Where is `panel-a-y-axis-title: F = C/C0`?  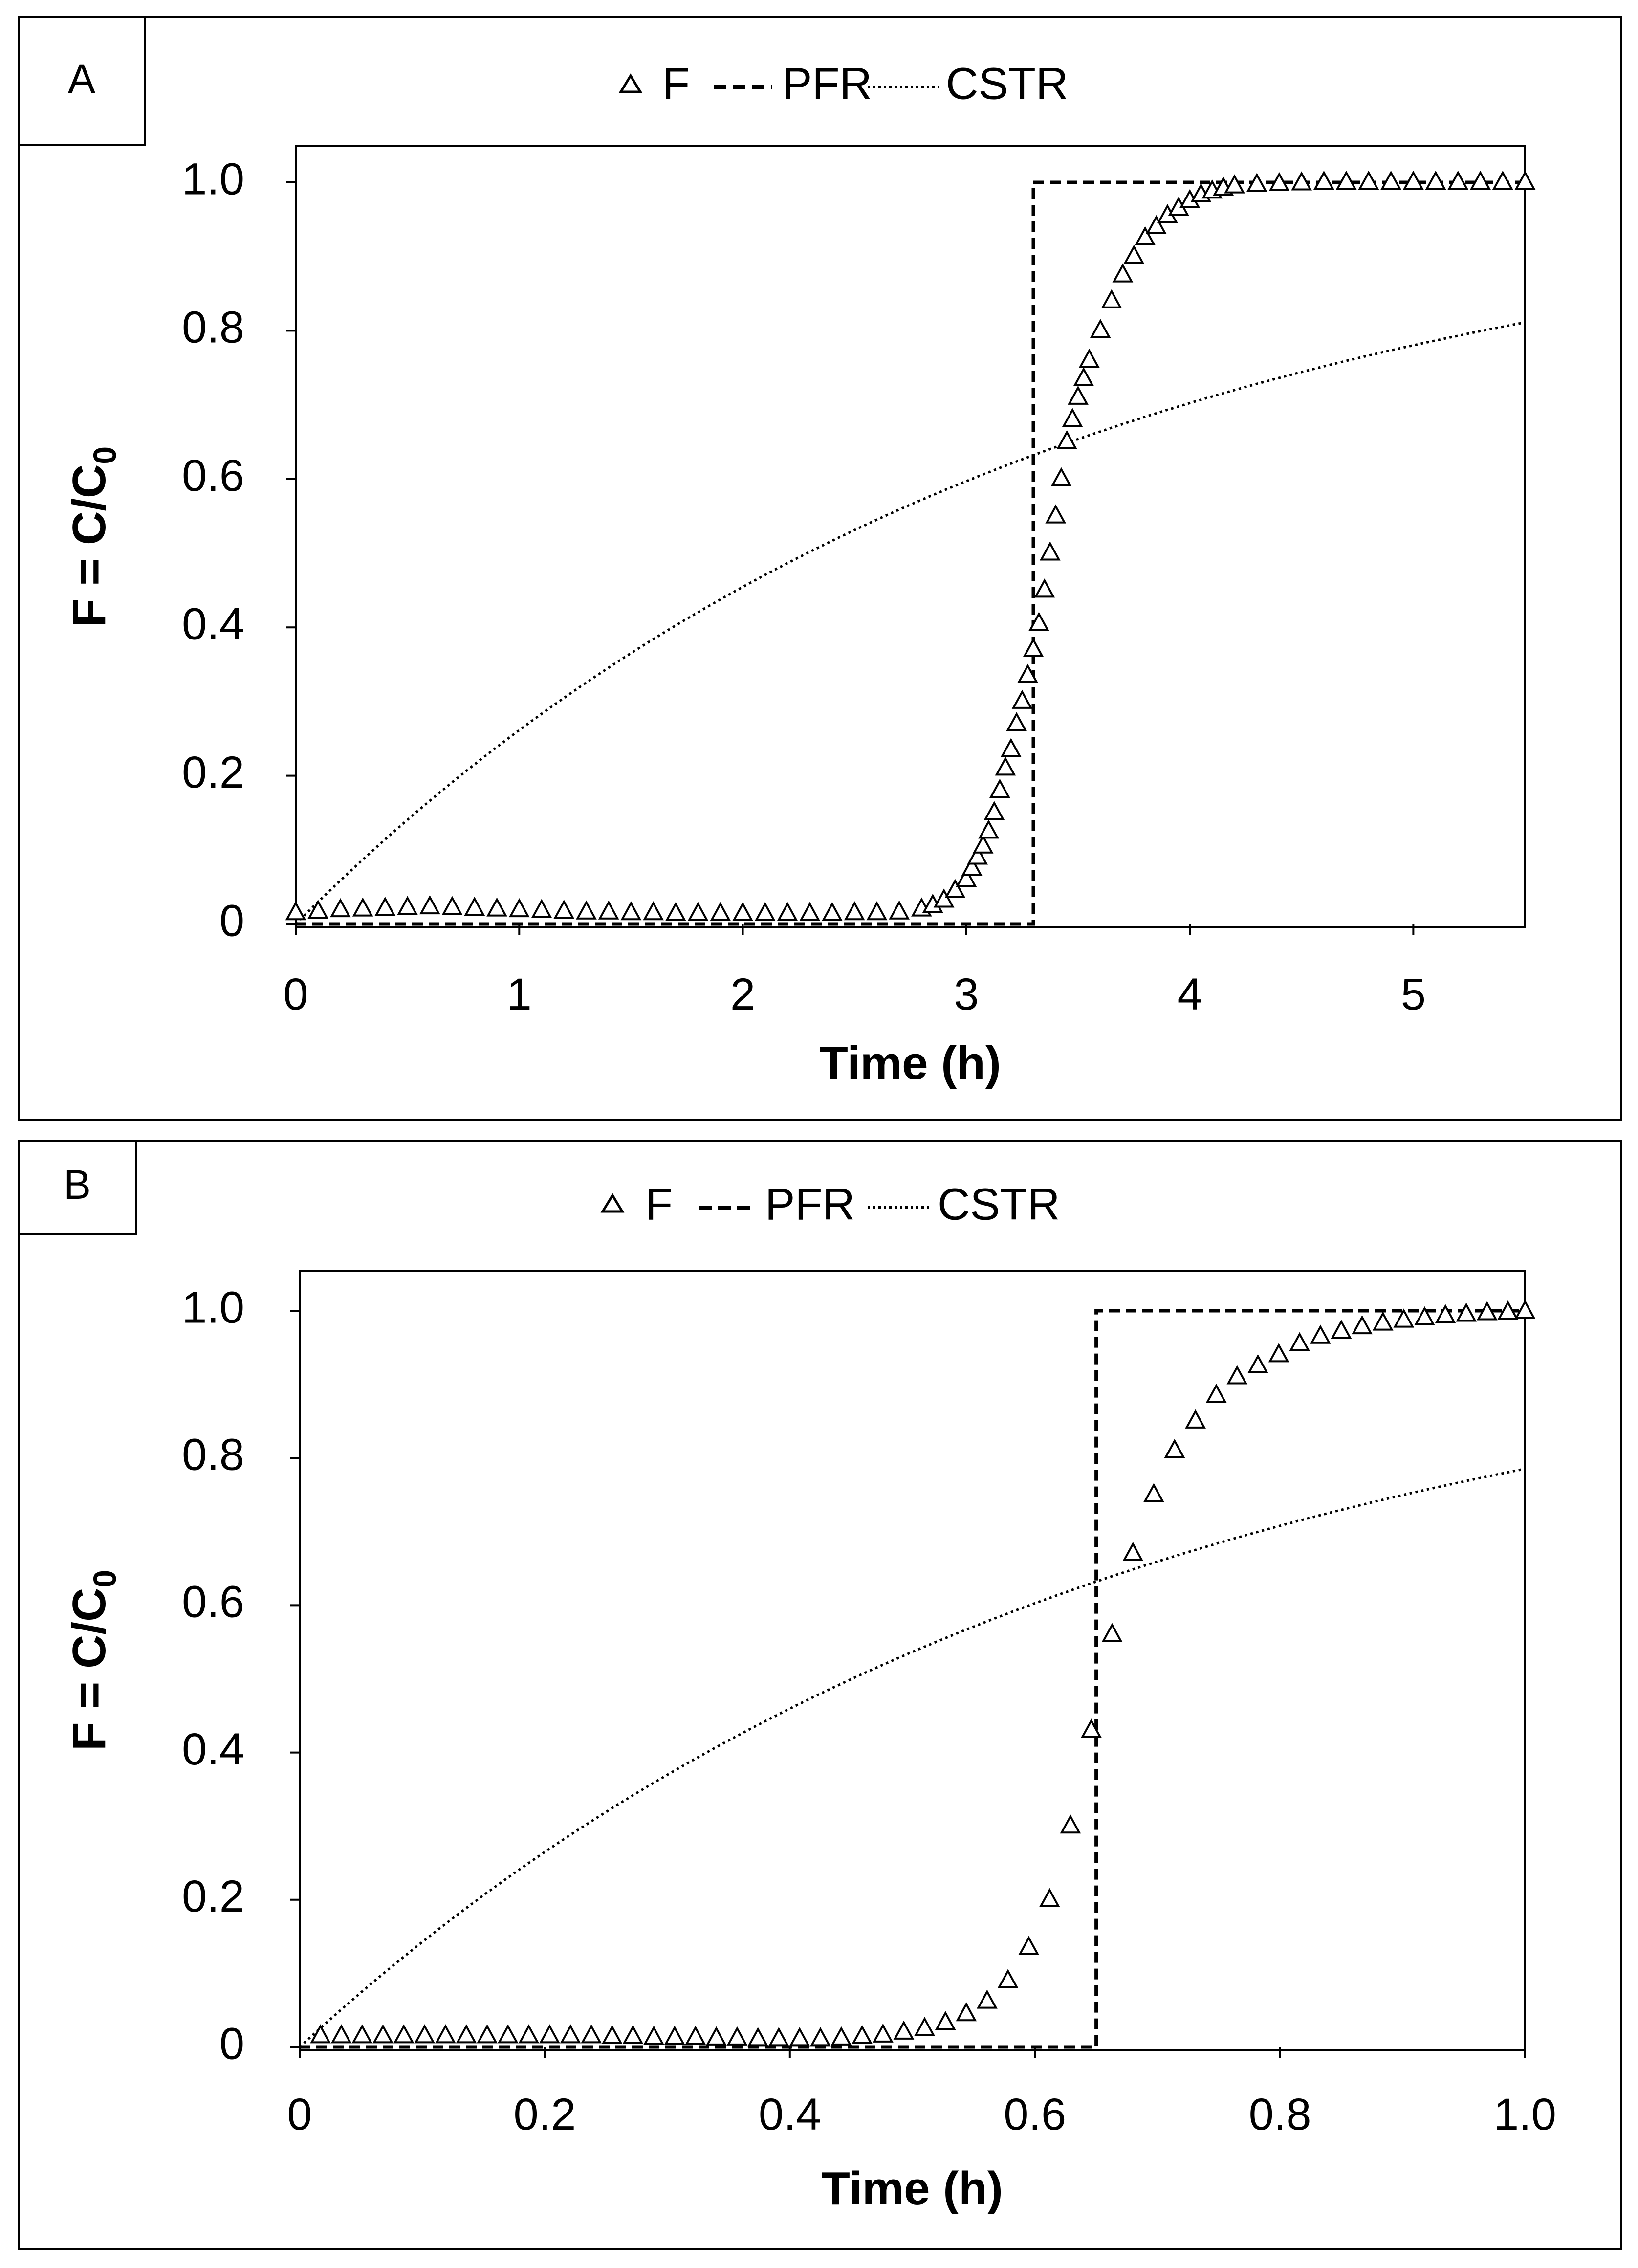
panel-a-y-axis-title: F = C/C0 is located at coordinates (93, 536).